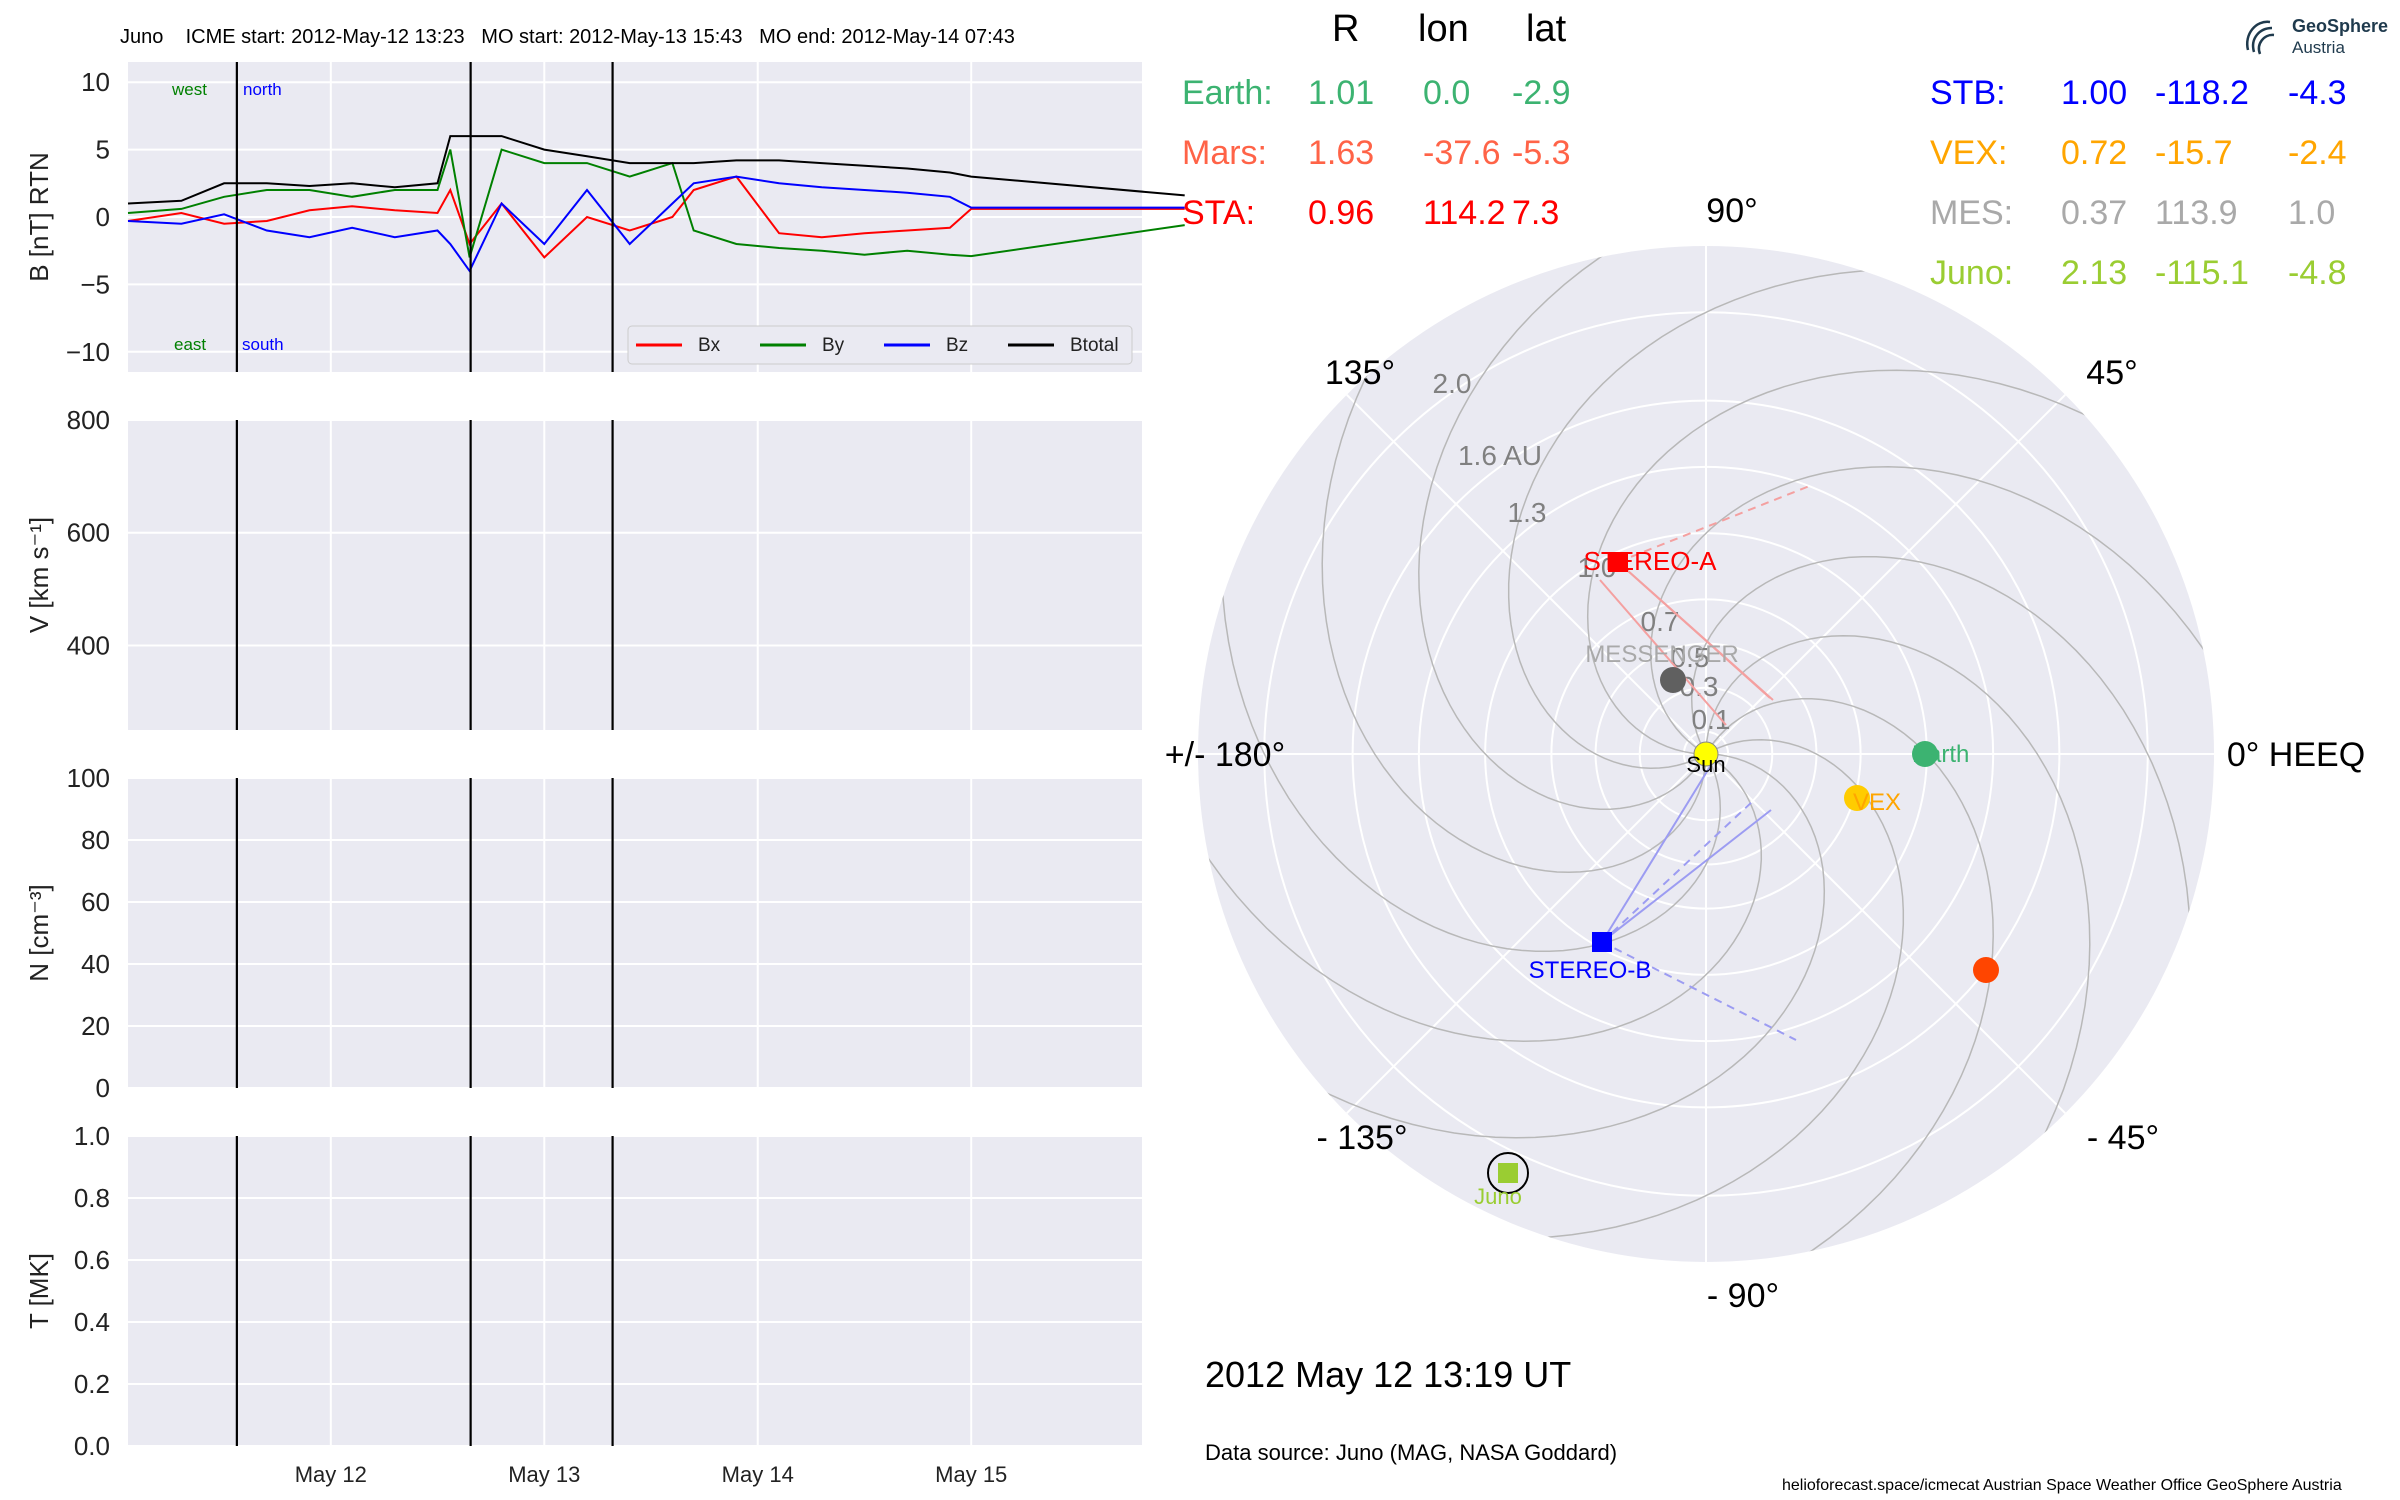 This screenshot has height=1500, width=2400. Describe the element at coordinates (1618, 562) in the screenshot. I see `body-marker-stereo-a` at that location.